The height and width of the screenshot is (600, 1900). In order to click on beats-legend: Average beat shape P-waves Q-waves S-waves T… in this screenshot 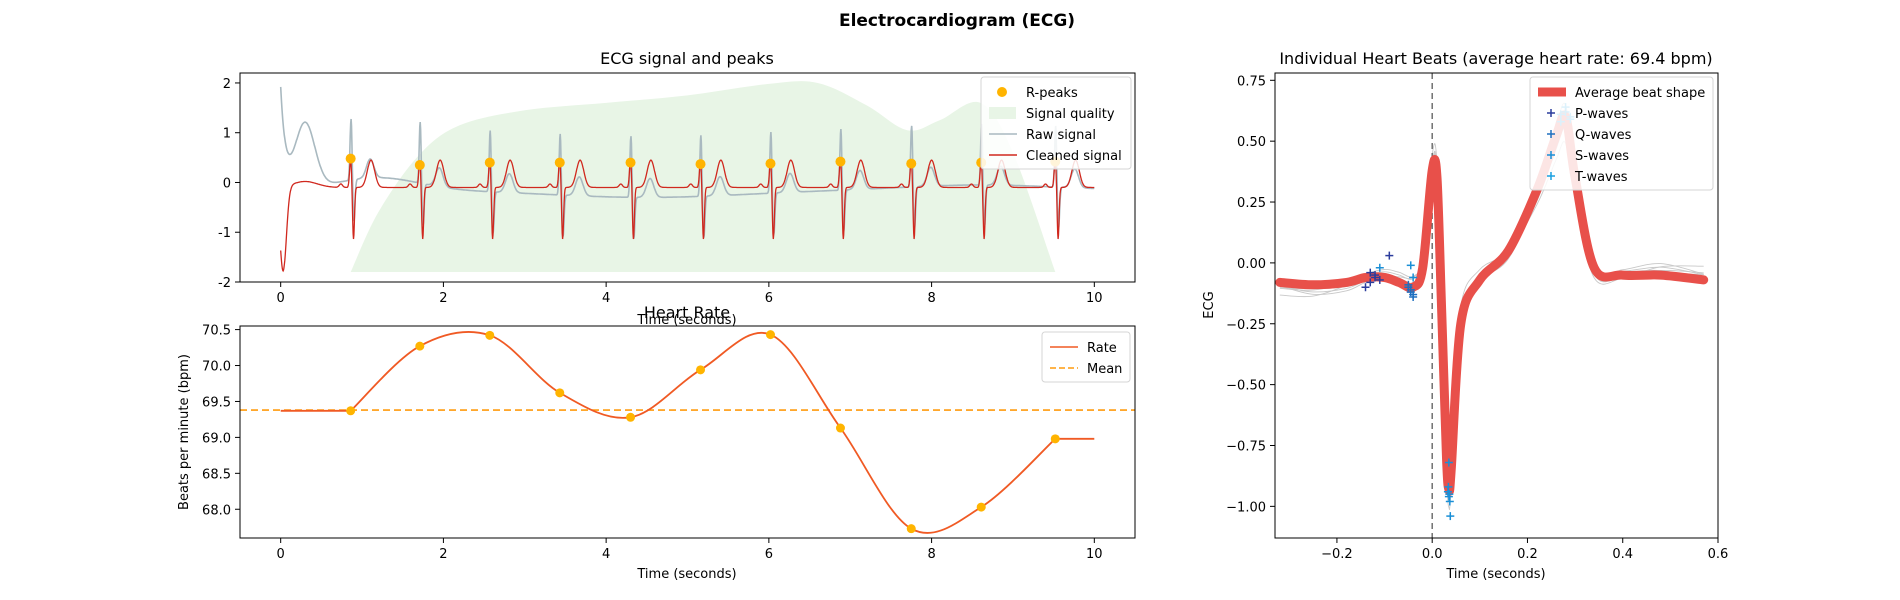, I will do `click(1621, 133)`.